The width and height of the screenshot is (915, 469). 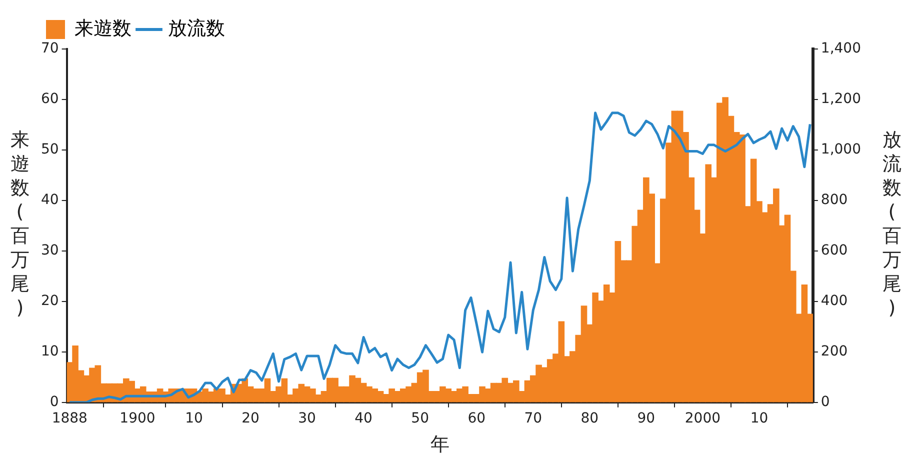 What do you see at coordinates (834, 301) in the screenshot?
I see `y2-tick-label: 400` at bounding box center [834, 301].